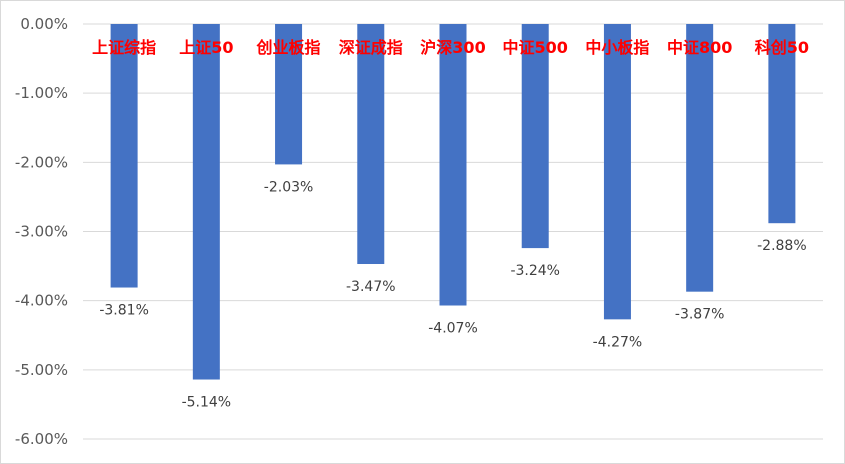 The image size is (845, 464). Describe the element at coordinates (41, 439) in the screenshot. I see `y-tick-label: -6.00%` at that location.